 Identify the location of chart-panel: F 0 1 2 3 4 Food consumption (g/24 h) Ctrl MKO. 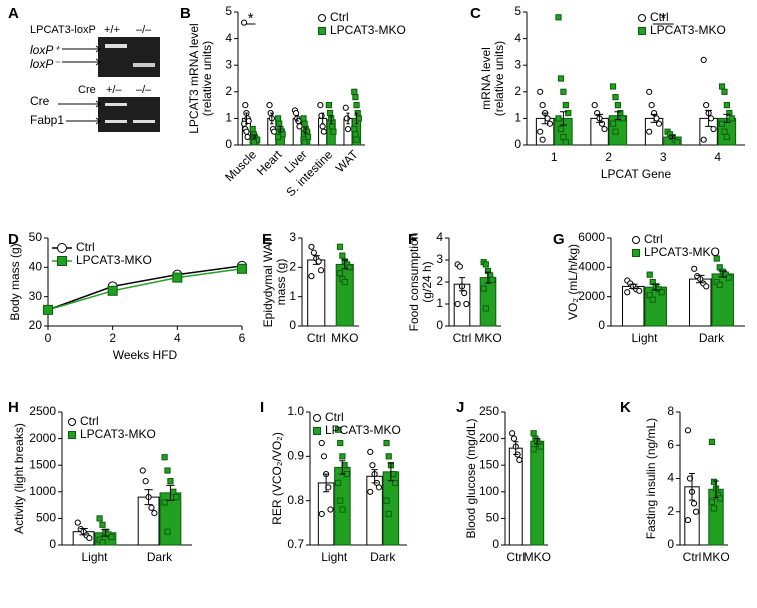
(454, 287).